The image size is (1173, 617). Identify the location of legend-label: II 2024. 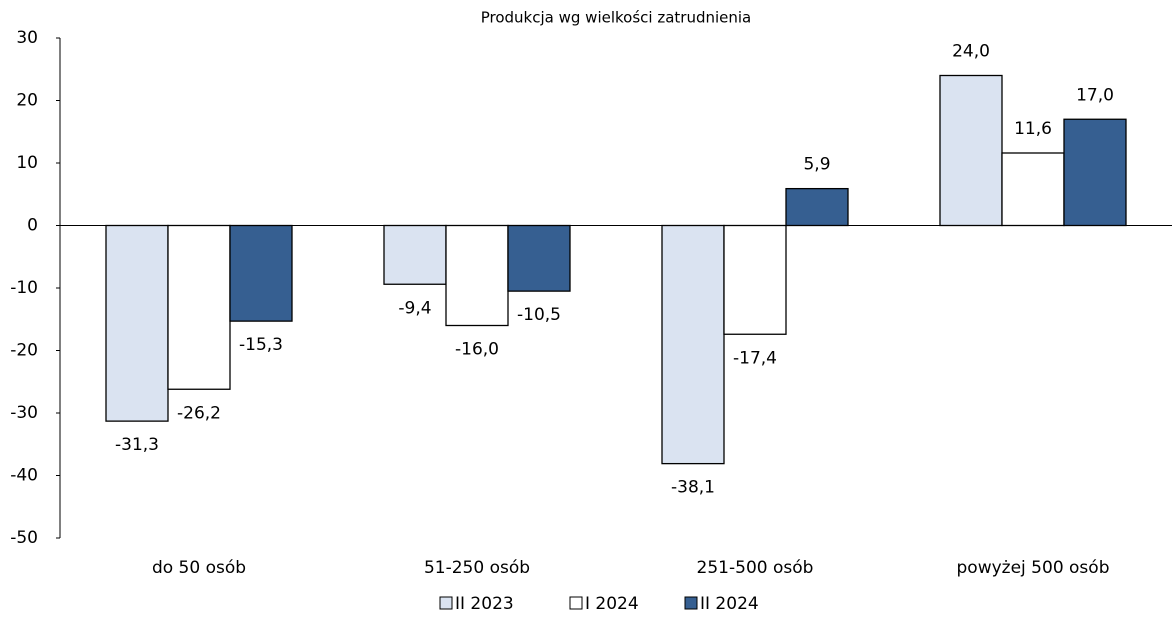
(729, 604).